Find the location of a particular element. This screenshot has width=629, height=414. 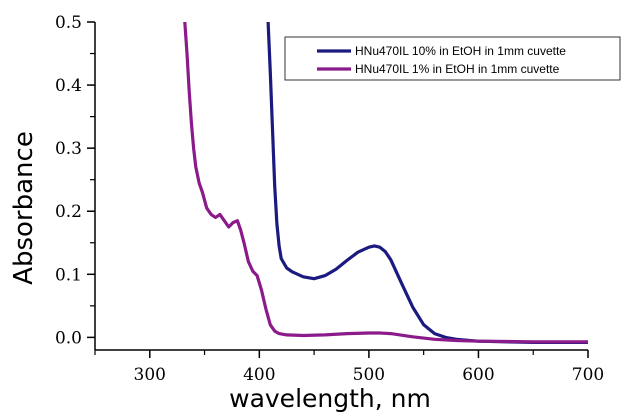

x-tick-label: 600 is located at coordinates (478, 375).